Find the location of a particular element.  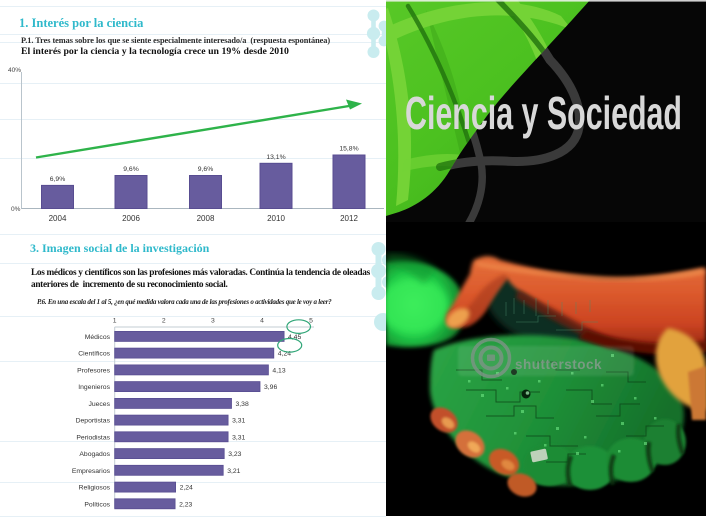

svg-text: Políticos is located at coordinates (97, 504).